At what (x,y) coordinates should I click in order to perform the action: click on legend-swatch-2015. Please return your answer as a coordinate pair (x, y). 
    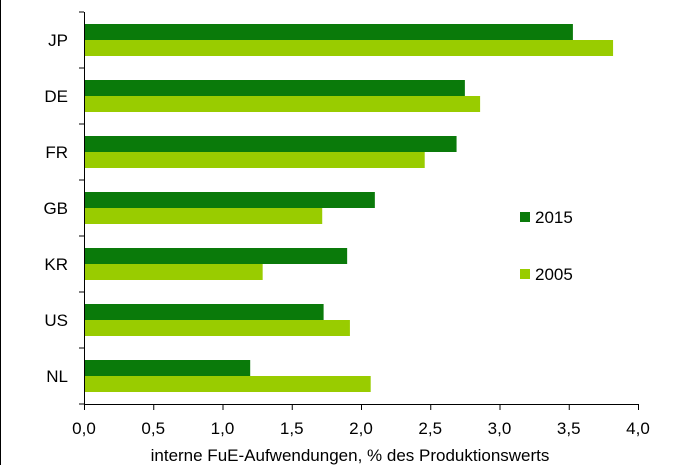
    Looking at the image, I should click on (525, 217).